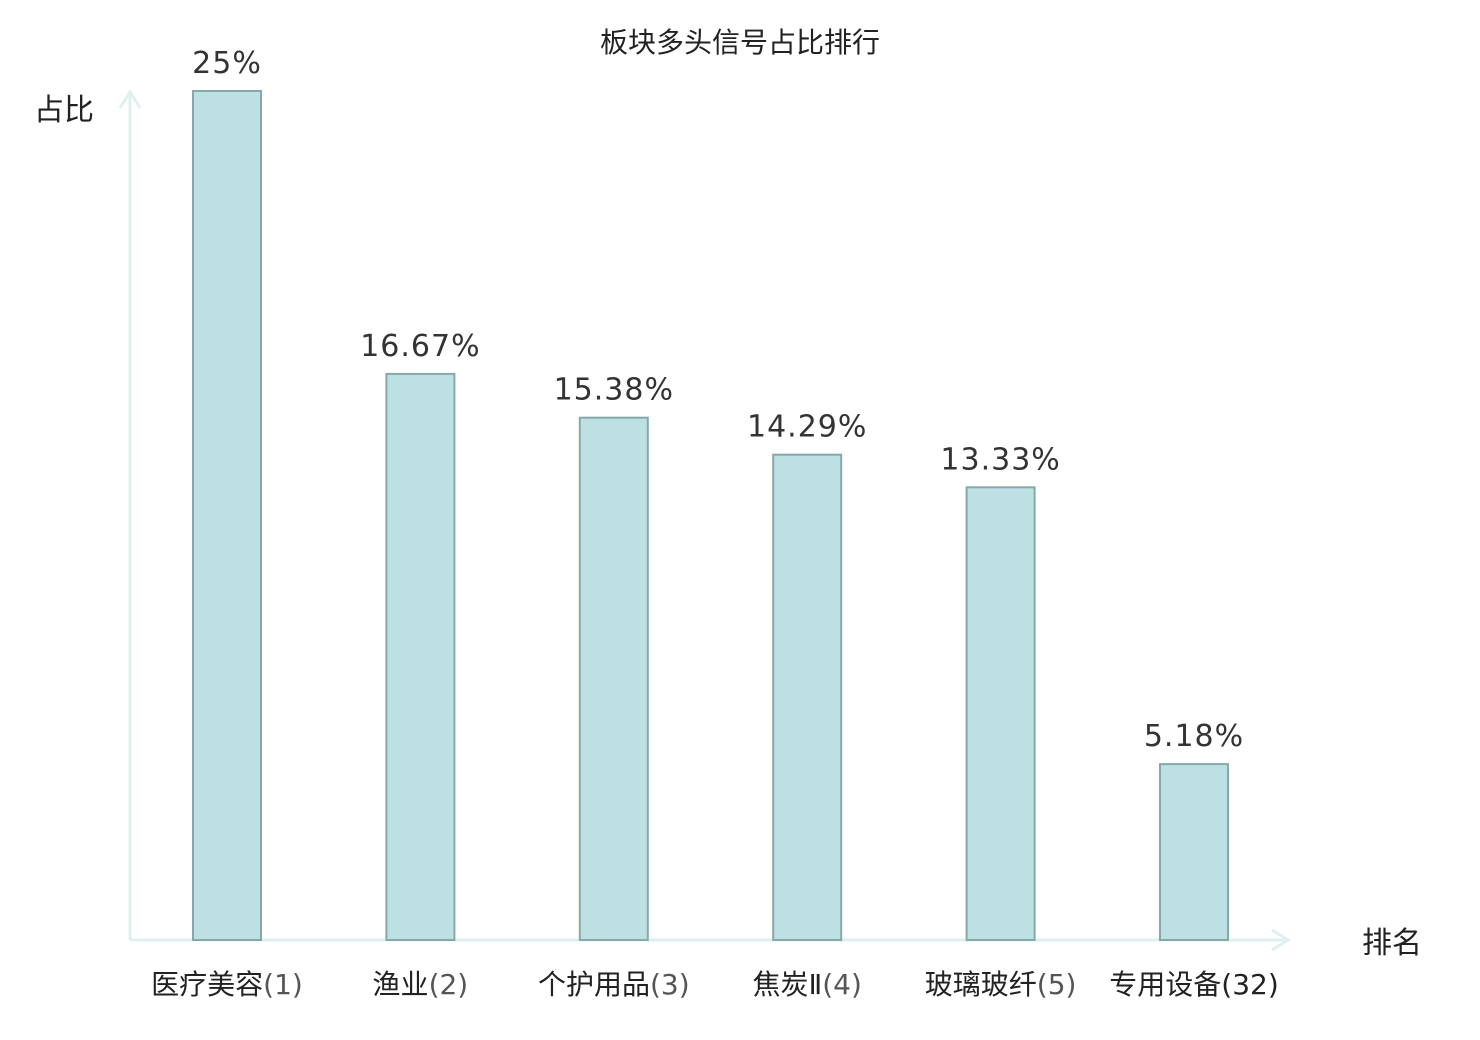 This screenshot has height=1040, width=1480. Describe the element at coordinates (981, 984) in the screenshot. I see `category-name: 玻璃玻纤` at that location.